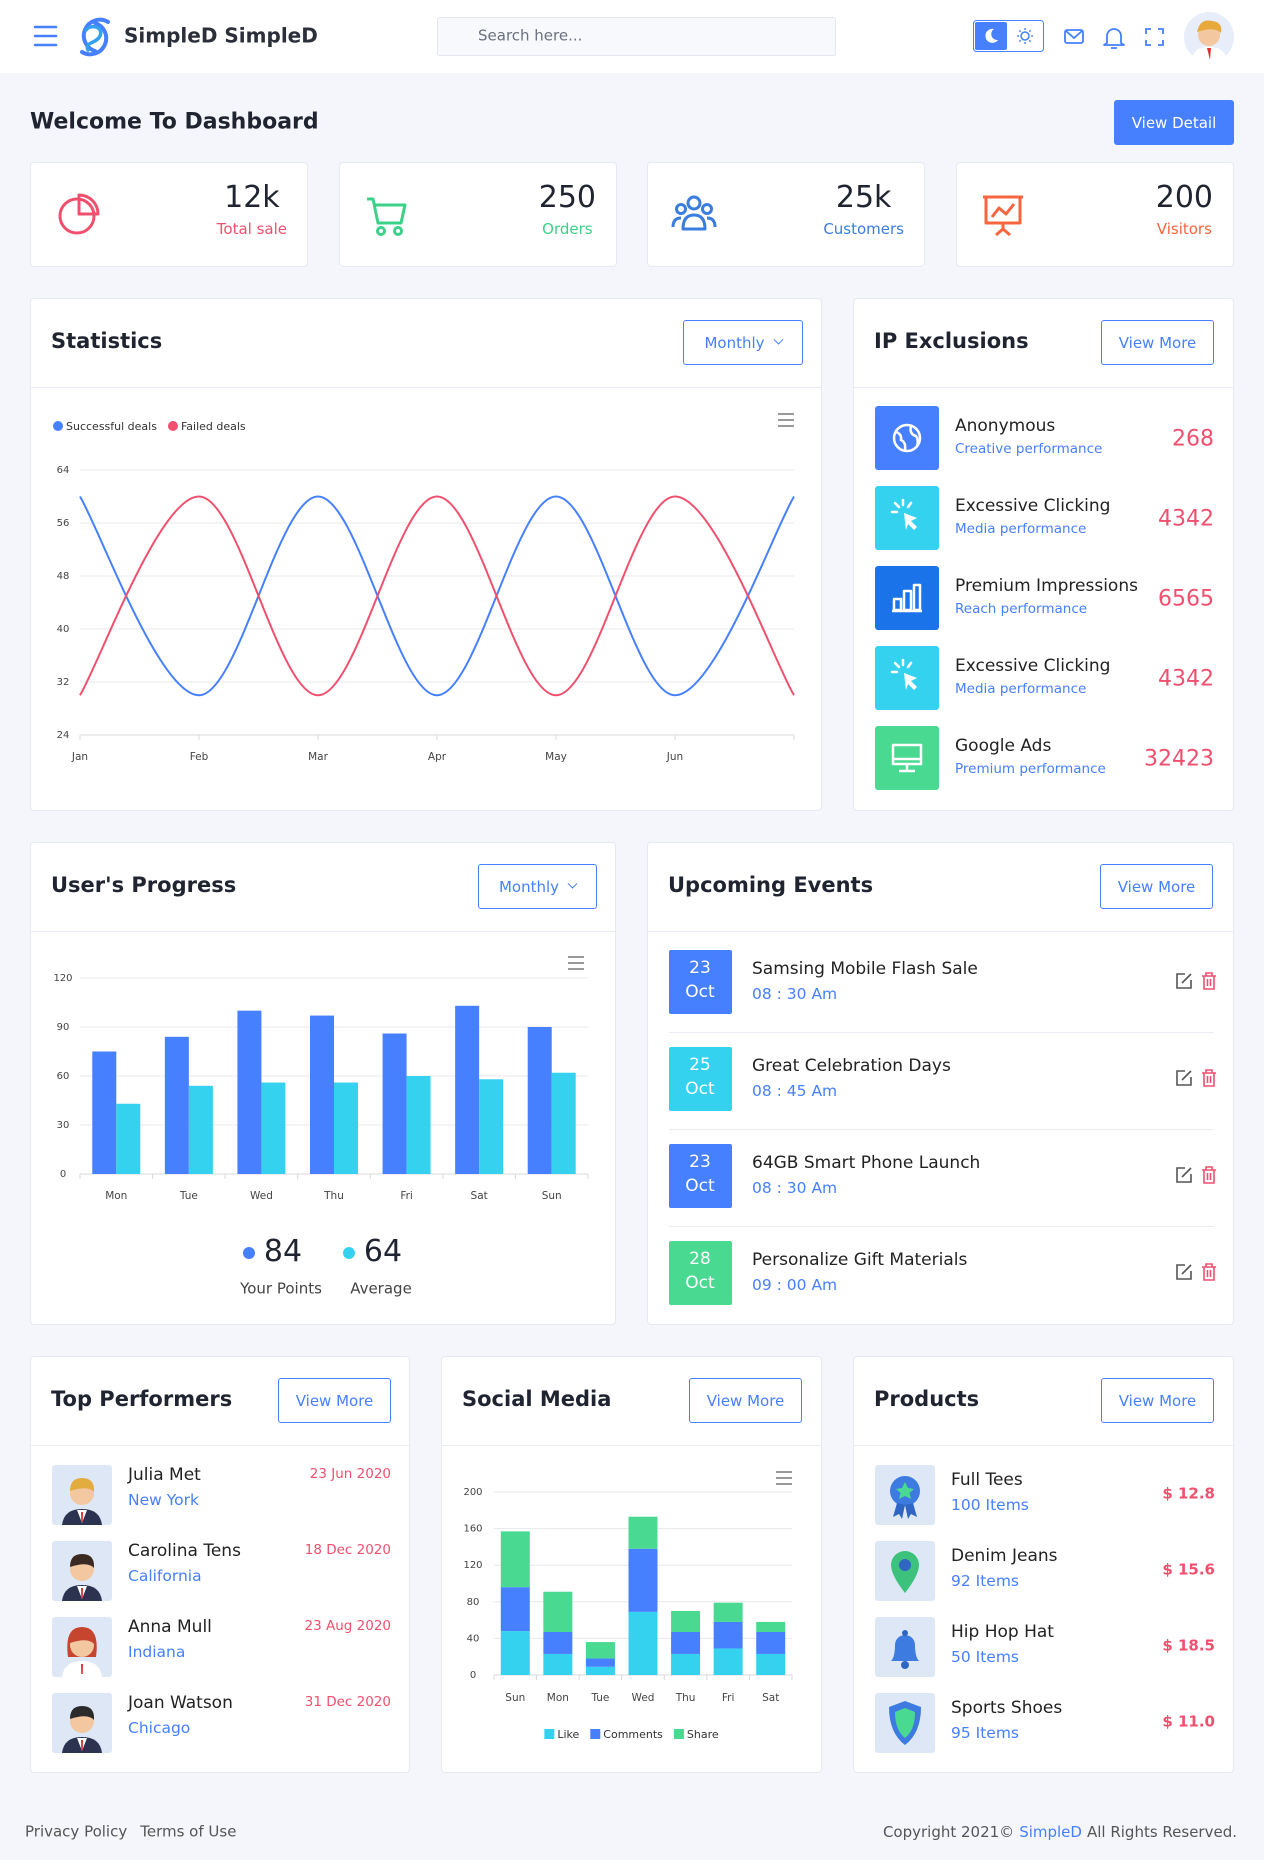 Image resolution: width=1264 pixels, height=1860 pixels. What do you see at coordinates (786, 214) in the screenshot?
I see `stat-card: 25k Customers` at bounding box center [786, 214].